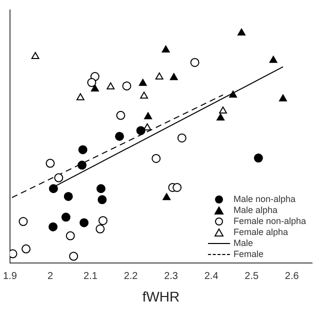 The width and height of the screenshot is (320, 320). Describe the element at coordinates (264, 199) in the screenshot. I see `legend-label: Male non-alpha` at that location.